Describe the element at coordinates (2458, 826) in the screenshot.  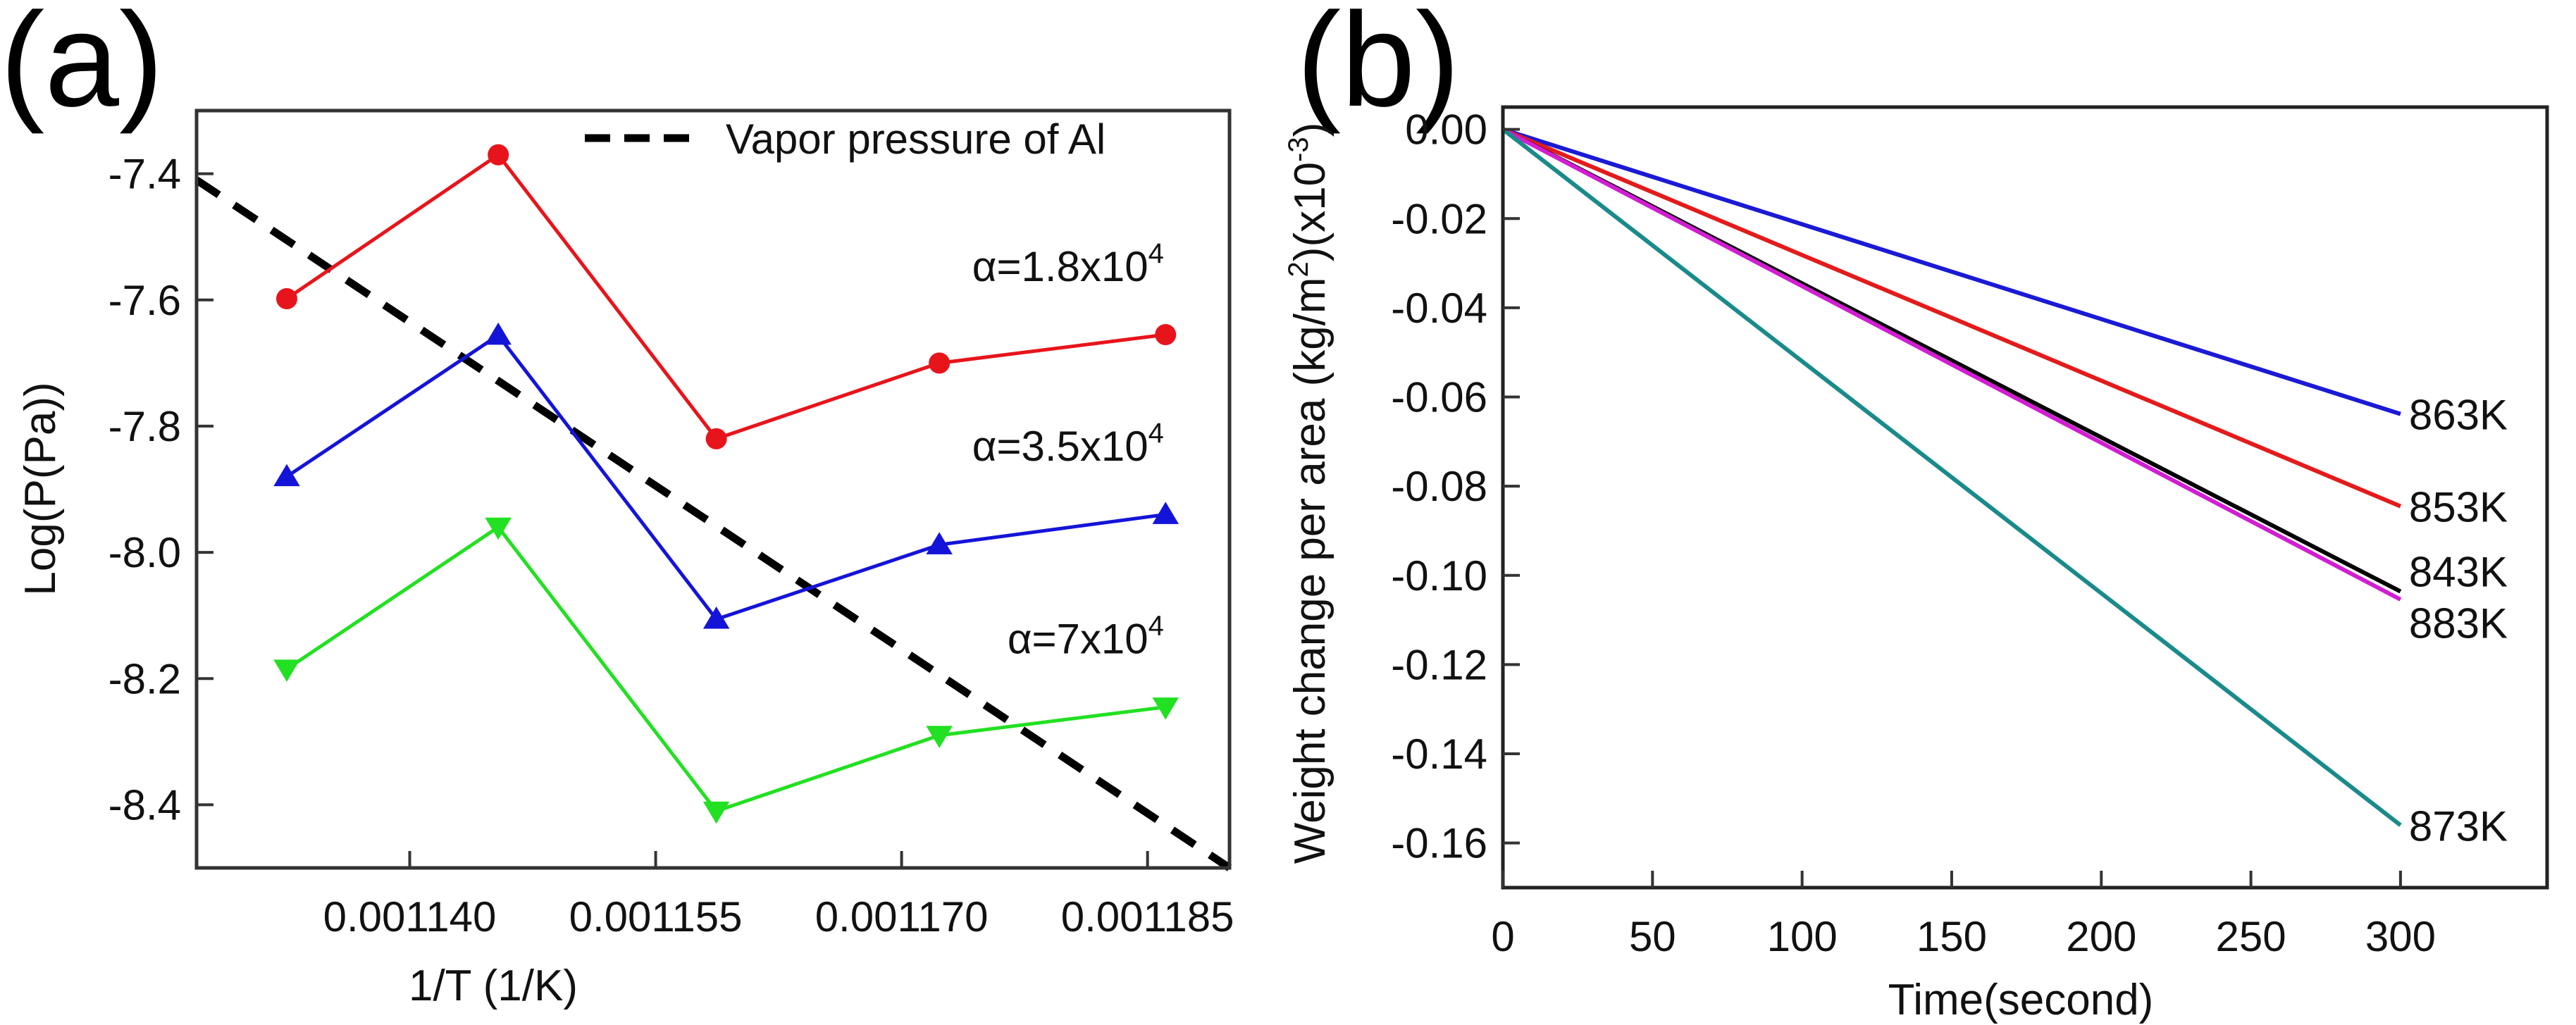
I see `series-label: 873K` at that location.